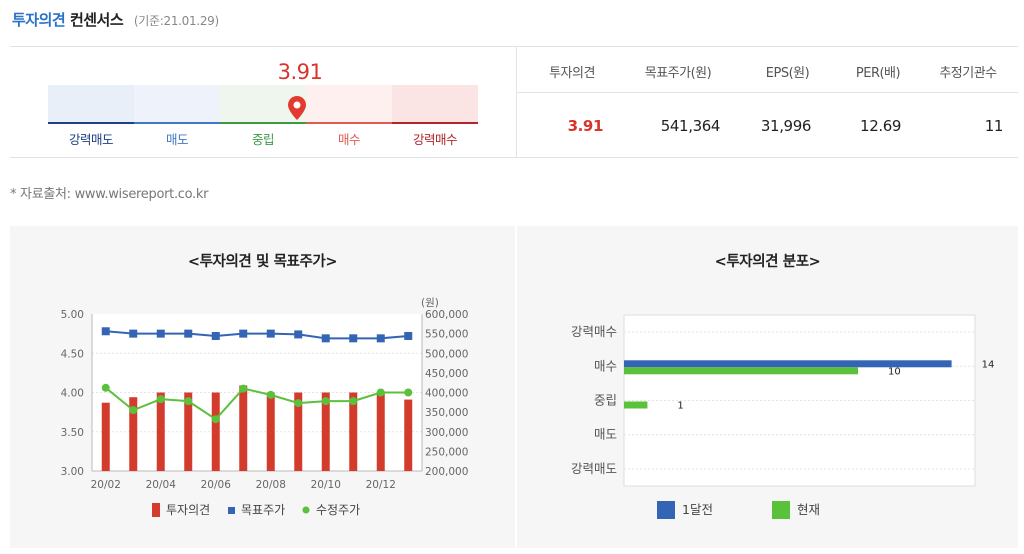 The width and height of the screenshot is (1024, 554). I want to click on summary-header-per: PER(배), so click(878, 73).